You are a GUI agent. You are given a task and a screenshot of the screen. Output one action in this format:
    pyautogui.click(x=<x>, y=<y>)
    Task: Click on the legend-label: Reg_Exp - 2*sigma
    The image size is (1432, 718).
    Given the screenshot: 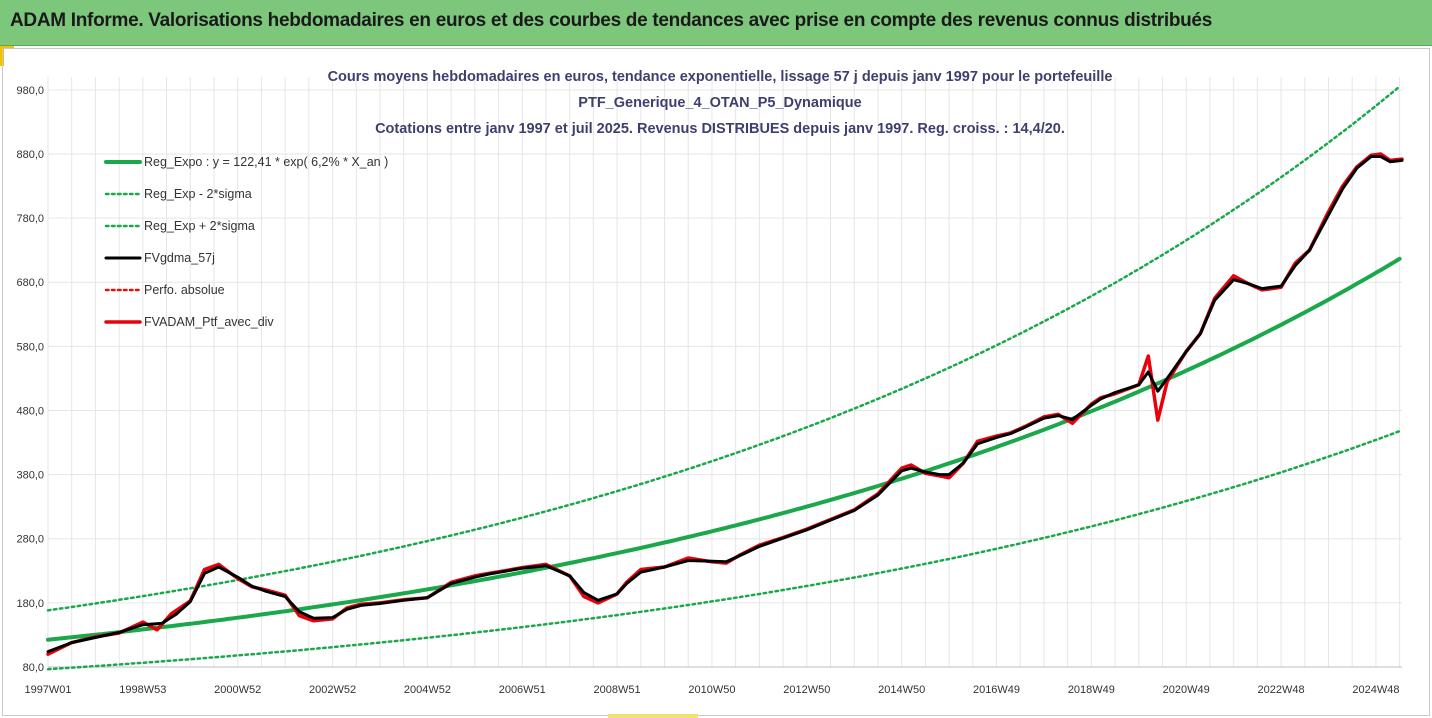 What is the action you would take?
    pyautogui.click(x=198, y=194)
    